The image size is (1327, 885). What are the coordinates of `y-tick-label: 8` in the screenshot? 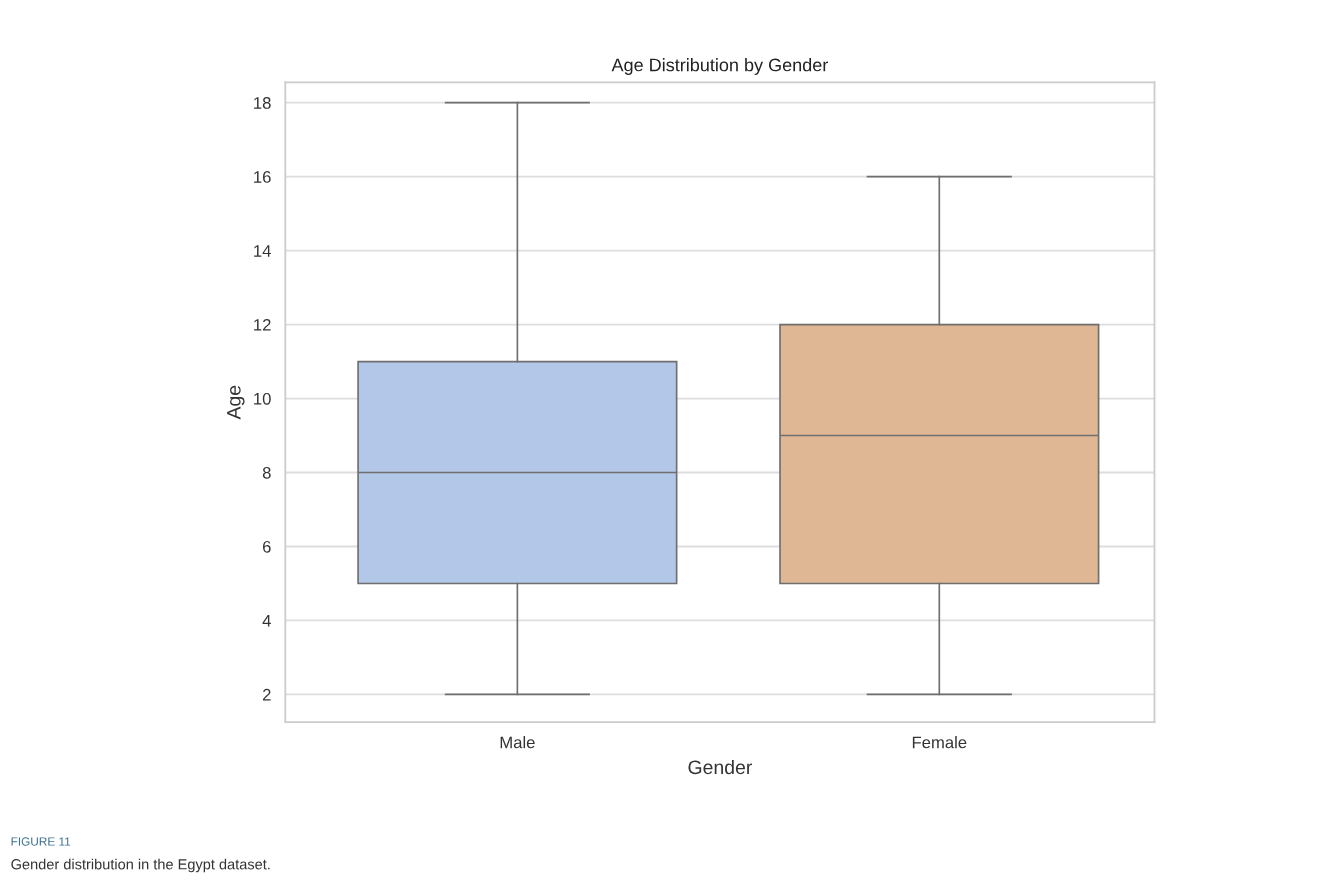 It's located at (266, 472).